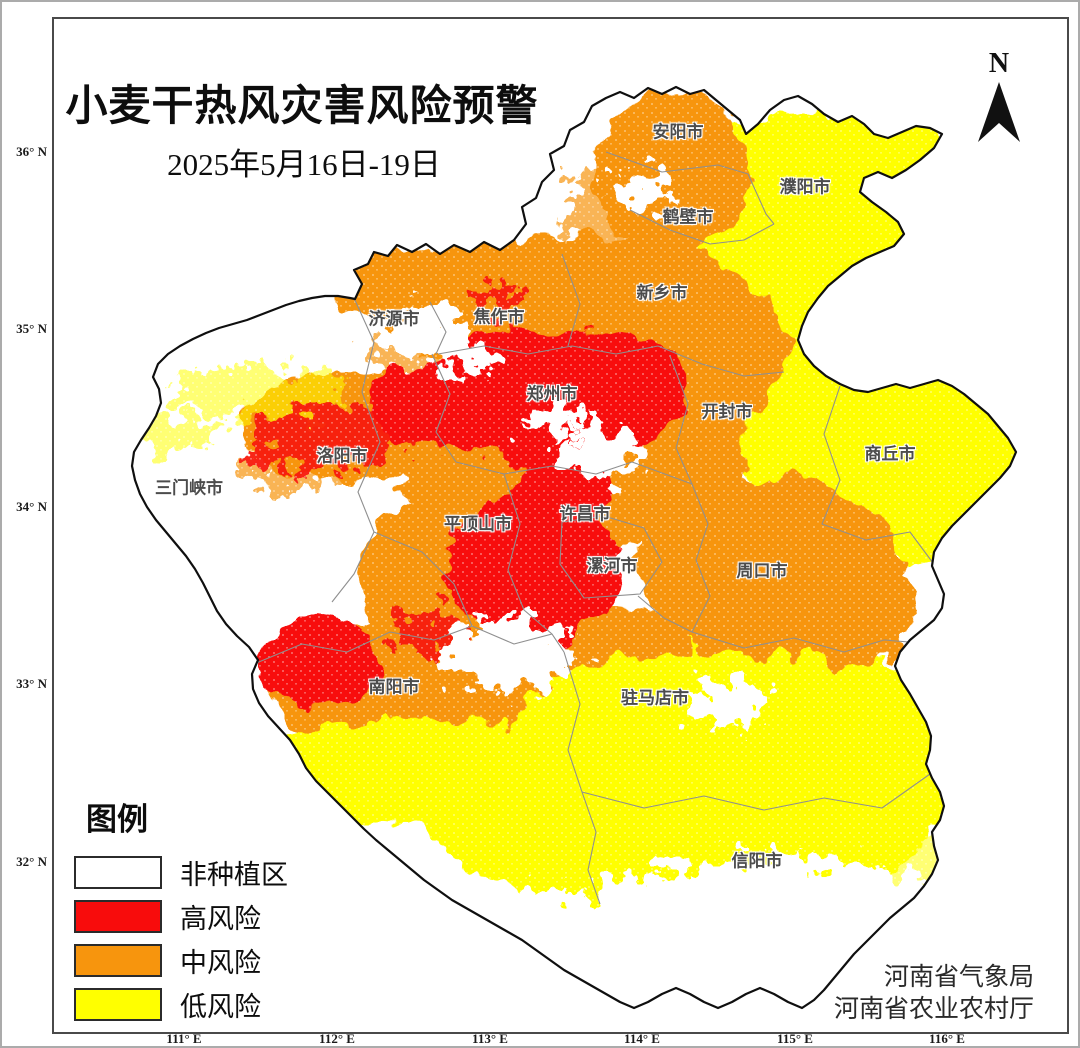  I want to click on lat-tick-label: 32° N, so click(31, 861).